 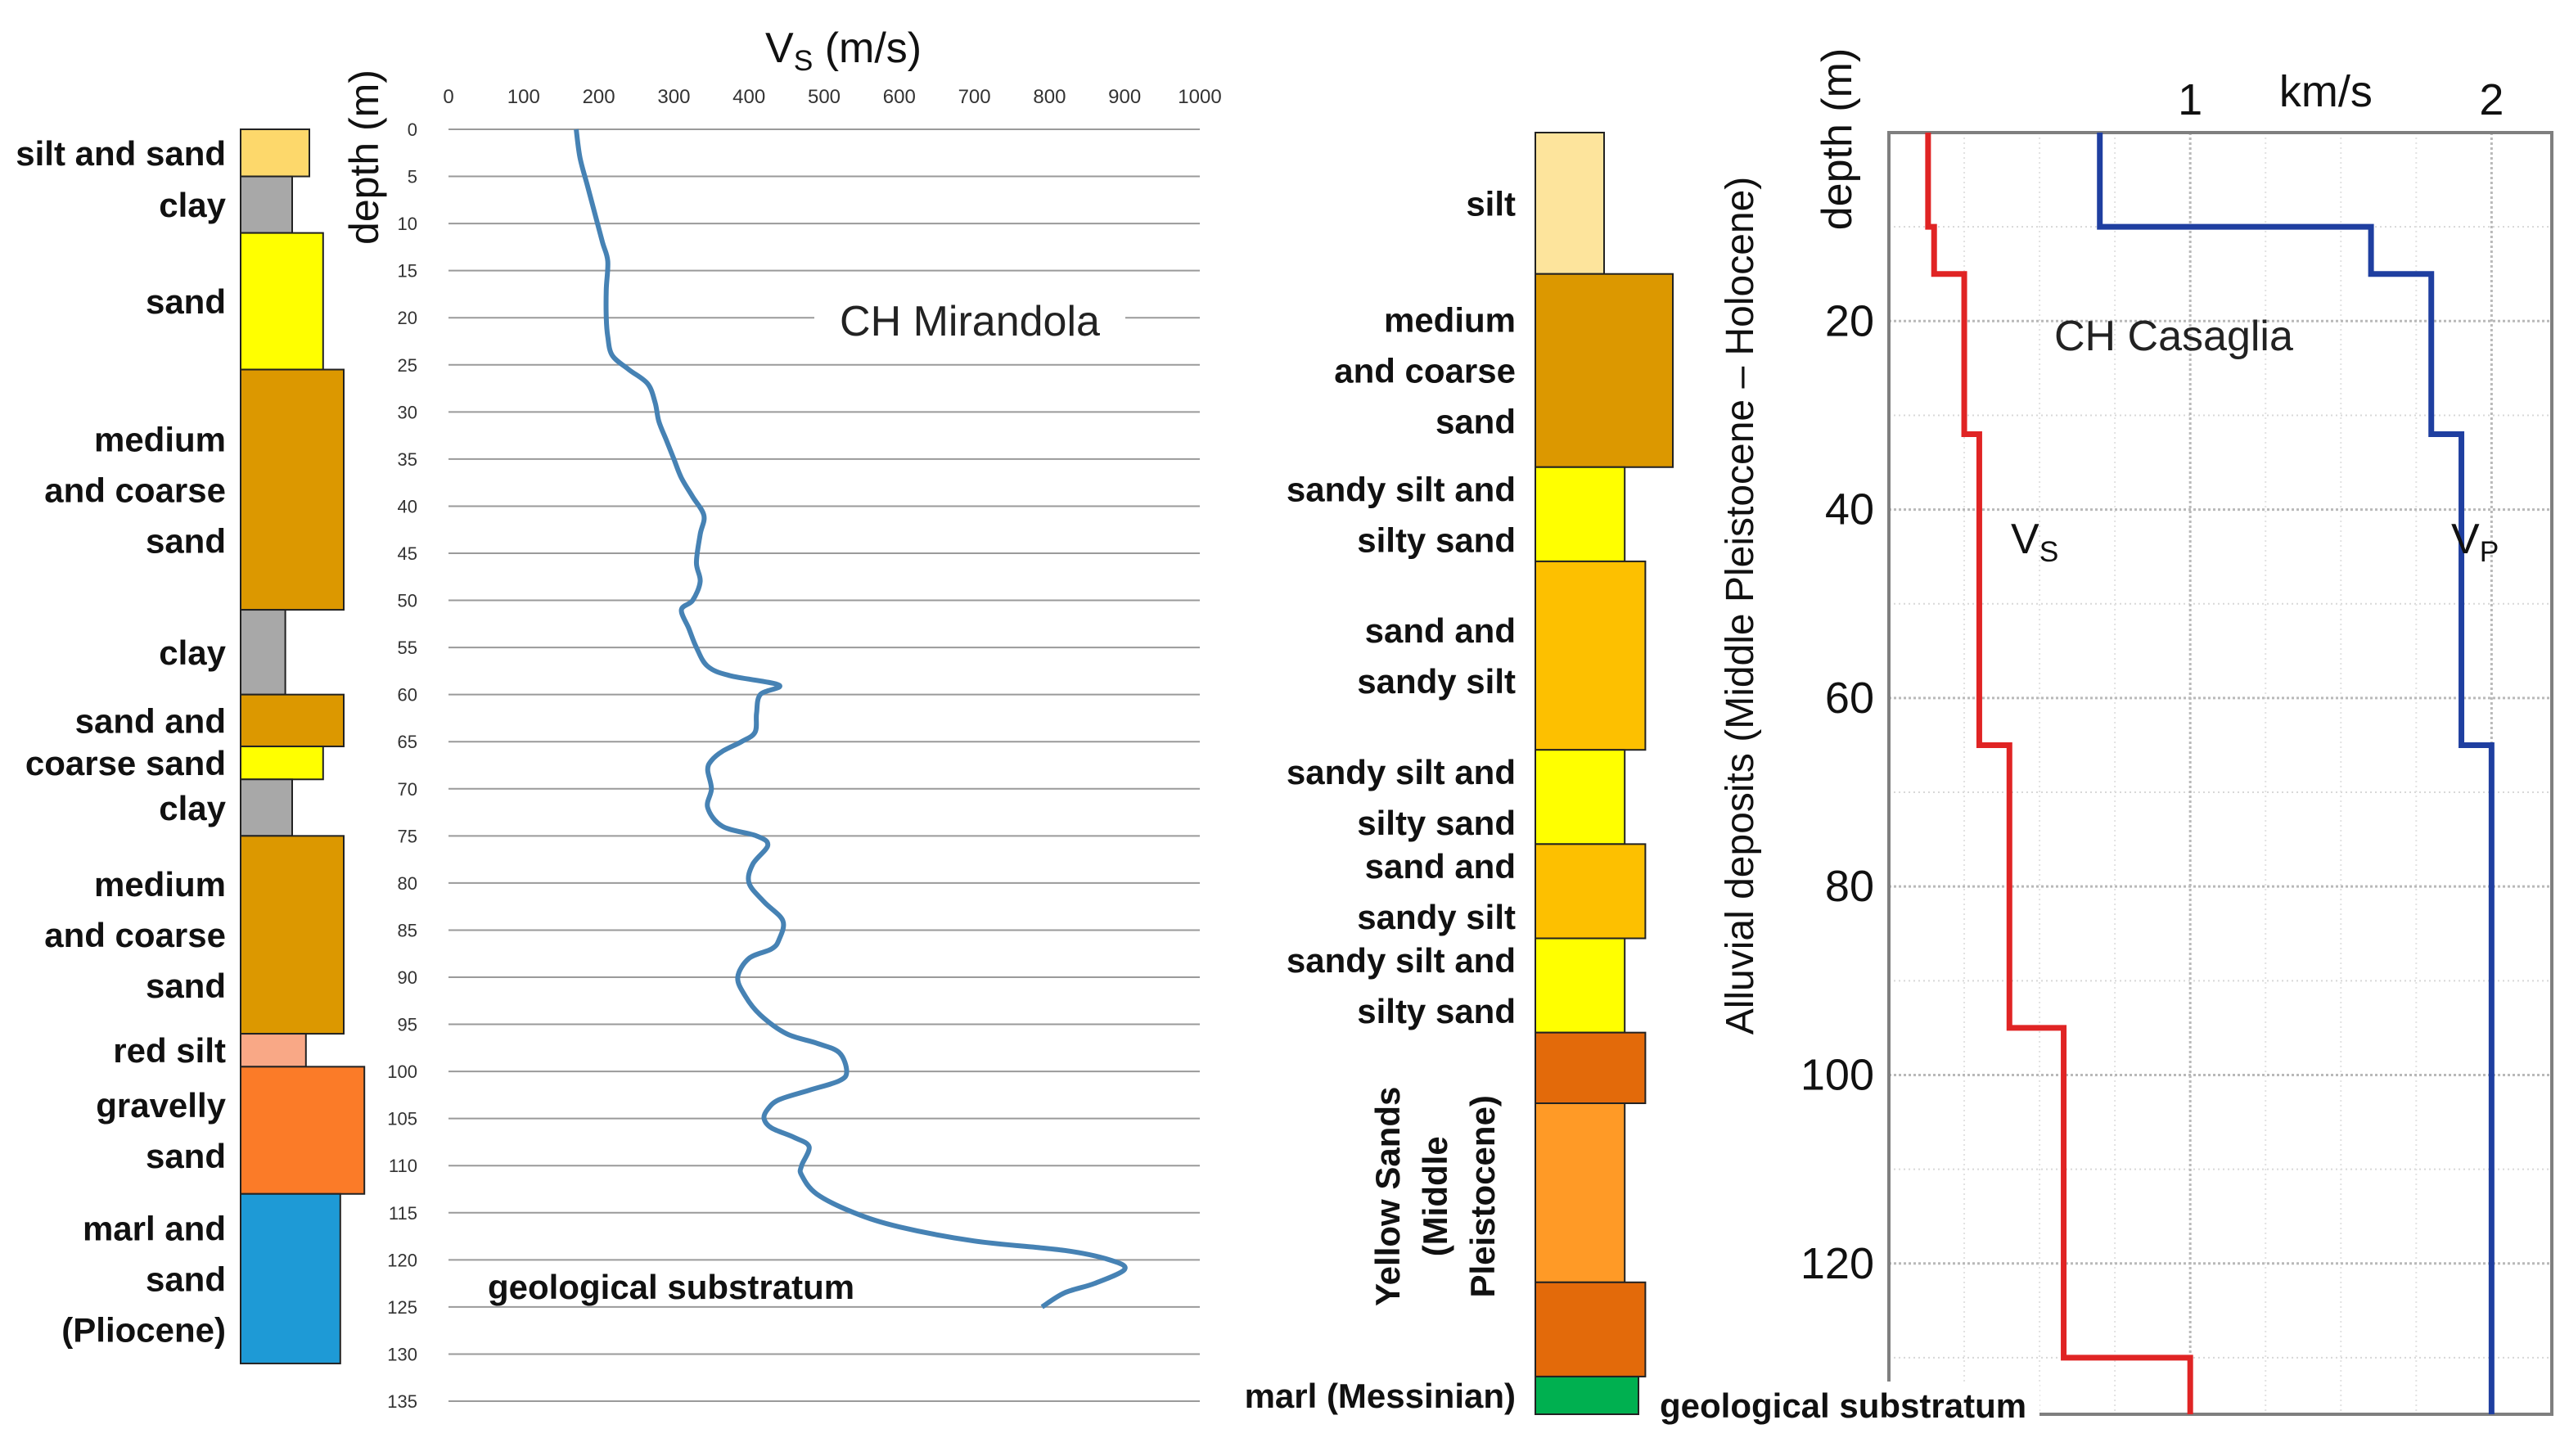 What do you see at coordinates (1387, 1196) in the screenshot?
I see `yellow-sands-label: Yellow Sands` at bounding box center [1387, 1196].